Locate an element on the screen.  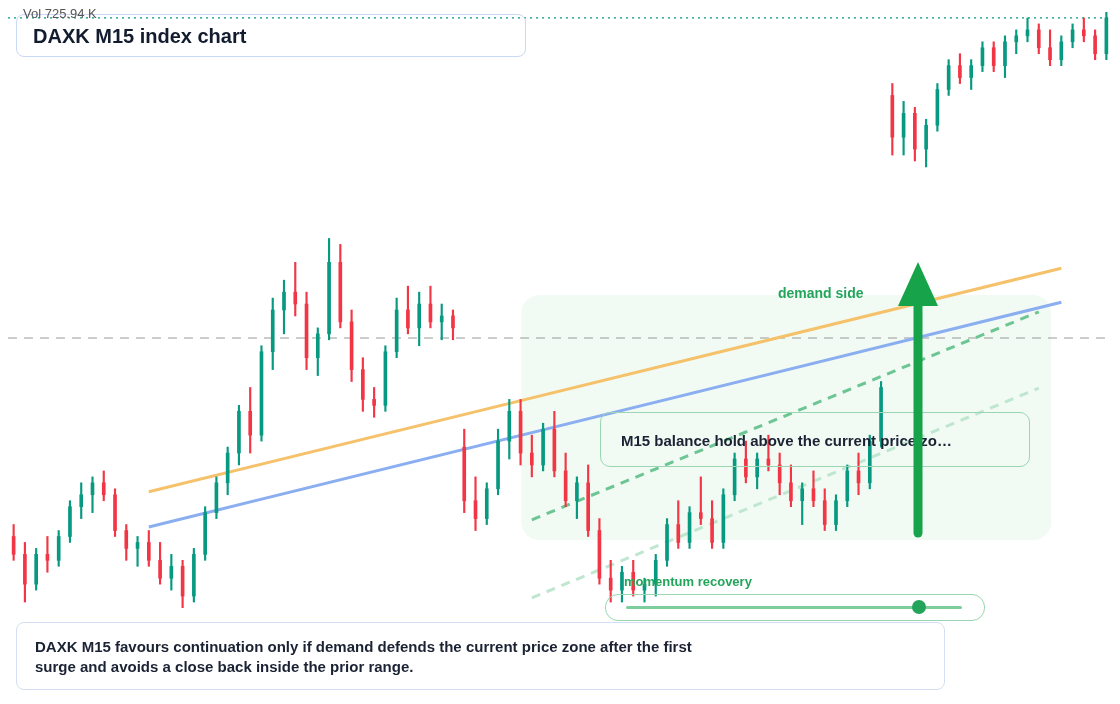
annotation: Vol 725.94 K is located at coordinates (60, 14).